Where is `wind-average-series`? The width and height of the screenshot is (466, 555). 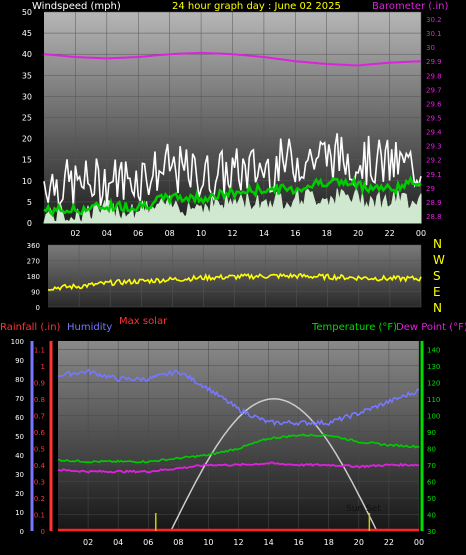
wind-average-series is located at coordinates (232, 196).